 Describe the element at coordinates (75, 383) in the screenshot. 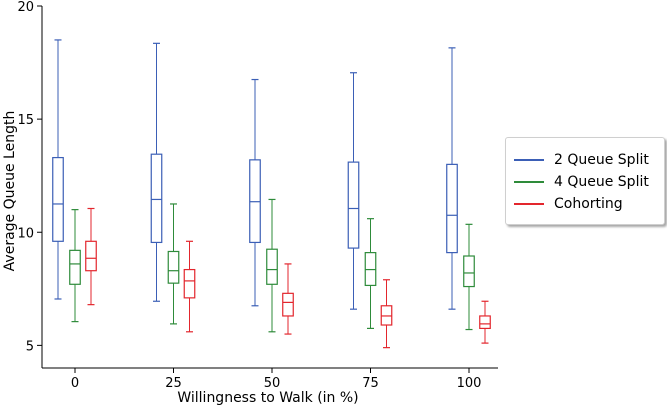

I see `x-tick-label: 0` at that location.